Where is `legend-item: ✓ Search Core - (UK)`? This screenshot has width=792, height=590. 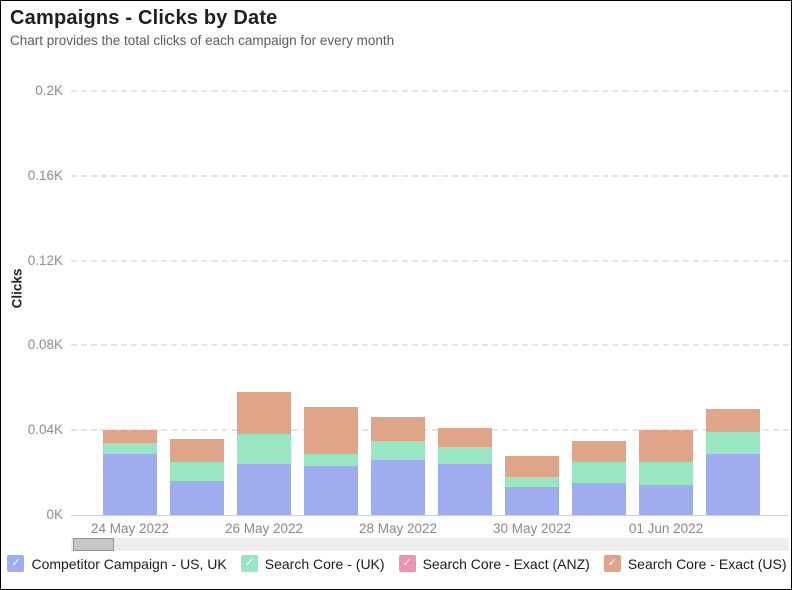 legend-item: ✓ Search Core - (UK) is located at coordinates (312, 563).